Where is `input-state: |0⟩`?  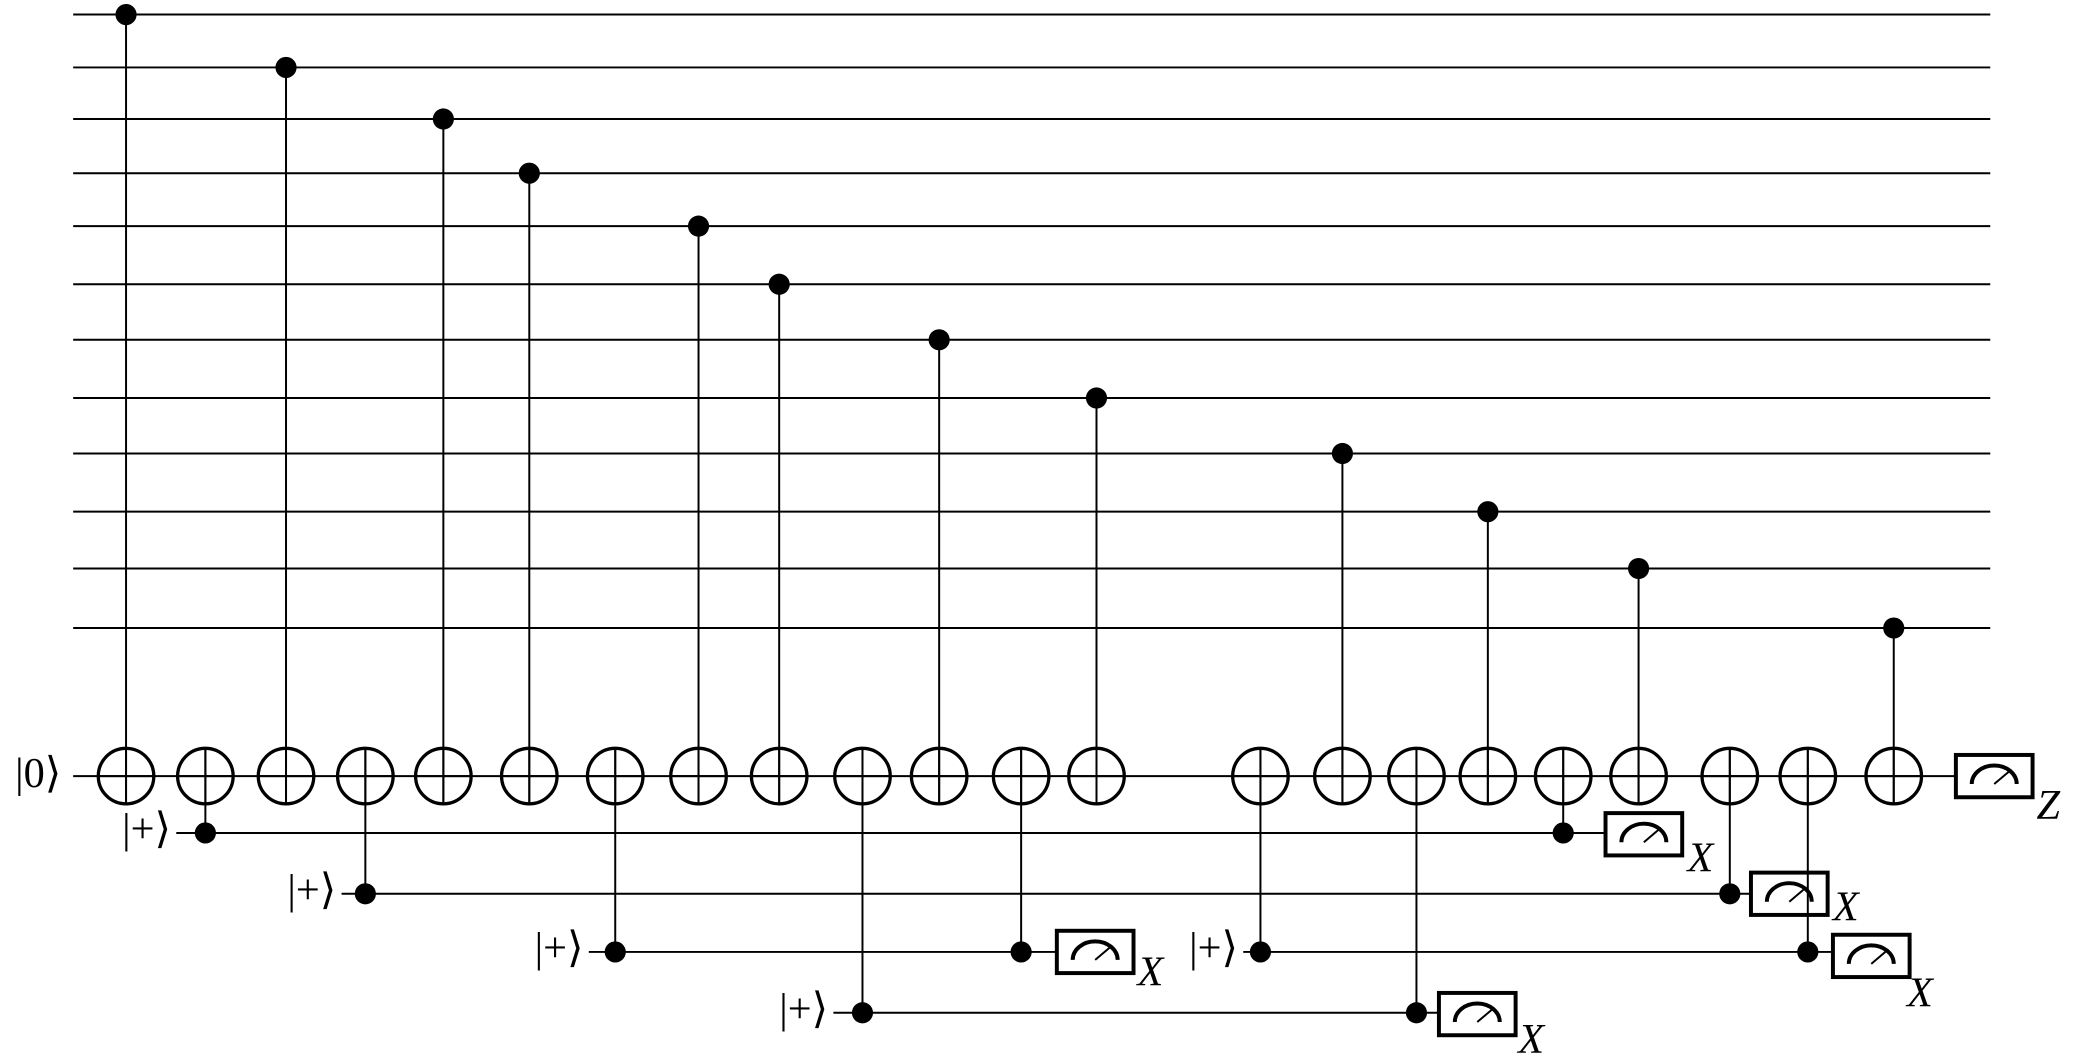
input-state: |0⟩ is located at coordinates (38, 773).